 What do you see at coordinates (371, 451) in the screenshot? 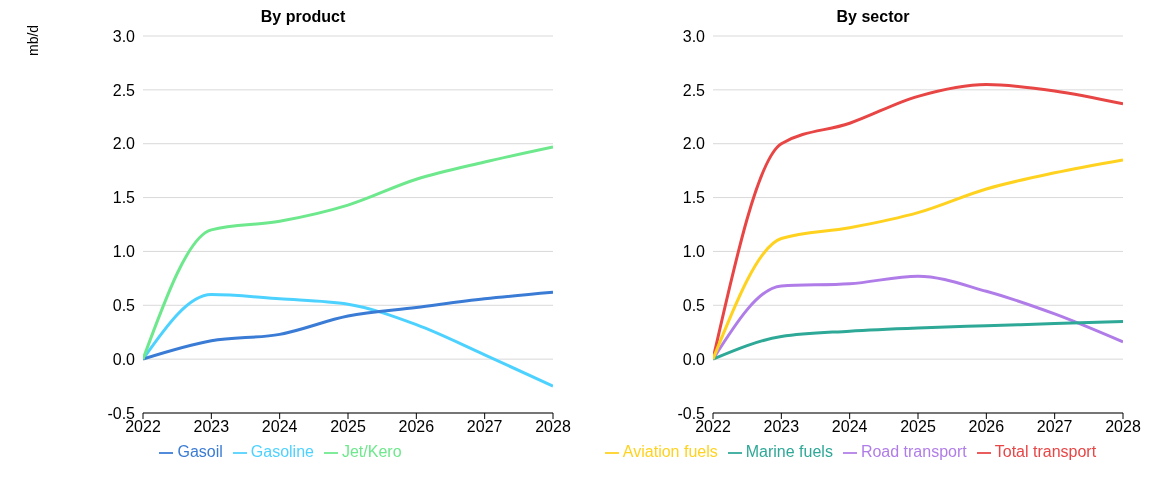
I see `legend-label: Jet/Kero` at bounding box center [371, 451].